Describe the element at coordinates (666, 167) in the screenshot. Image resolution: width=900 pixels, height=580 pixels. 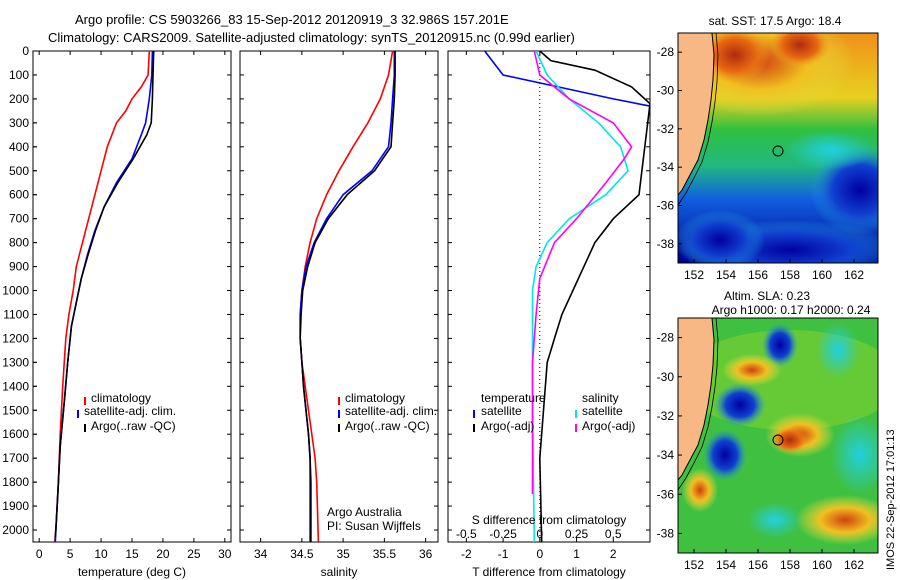
I see `map-y-tick-label: -34` at that location.